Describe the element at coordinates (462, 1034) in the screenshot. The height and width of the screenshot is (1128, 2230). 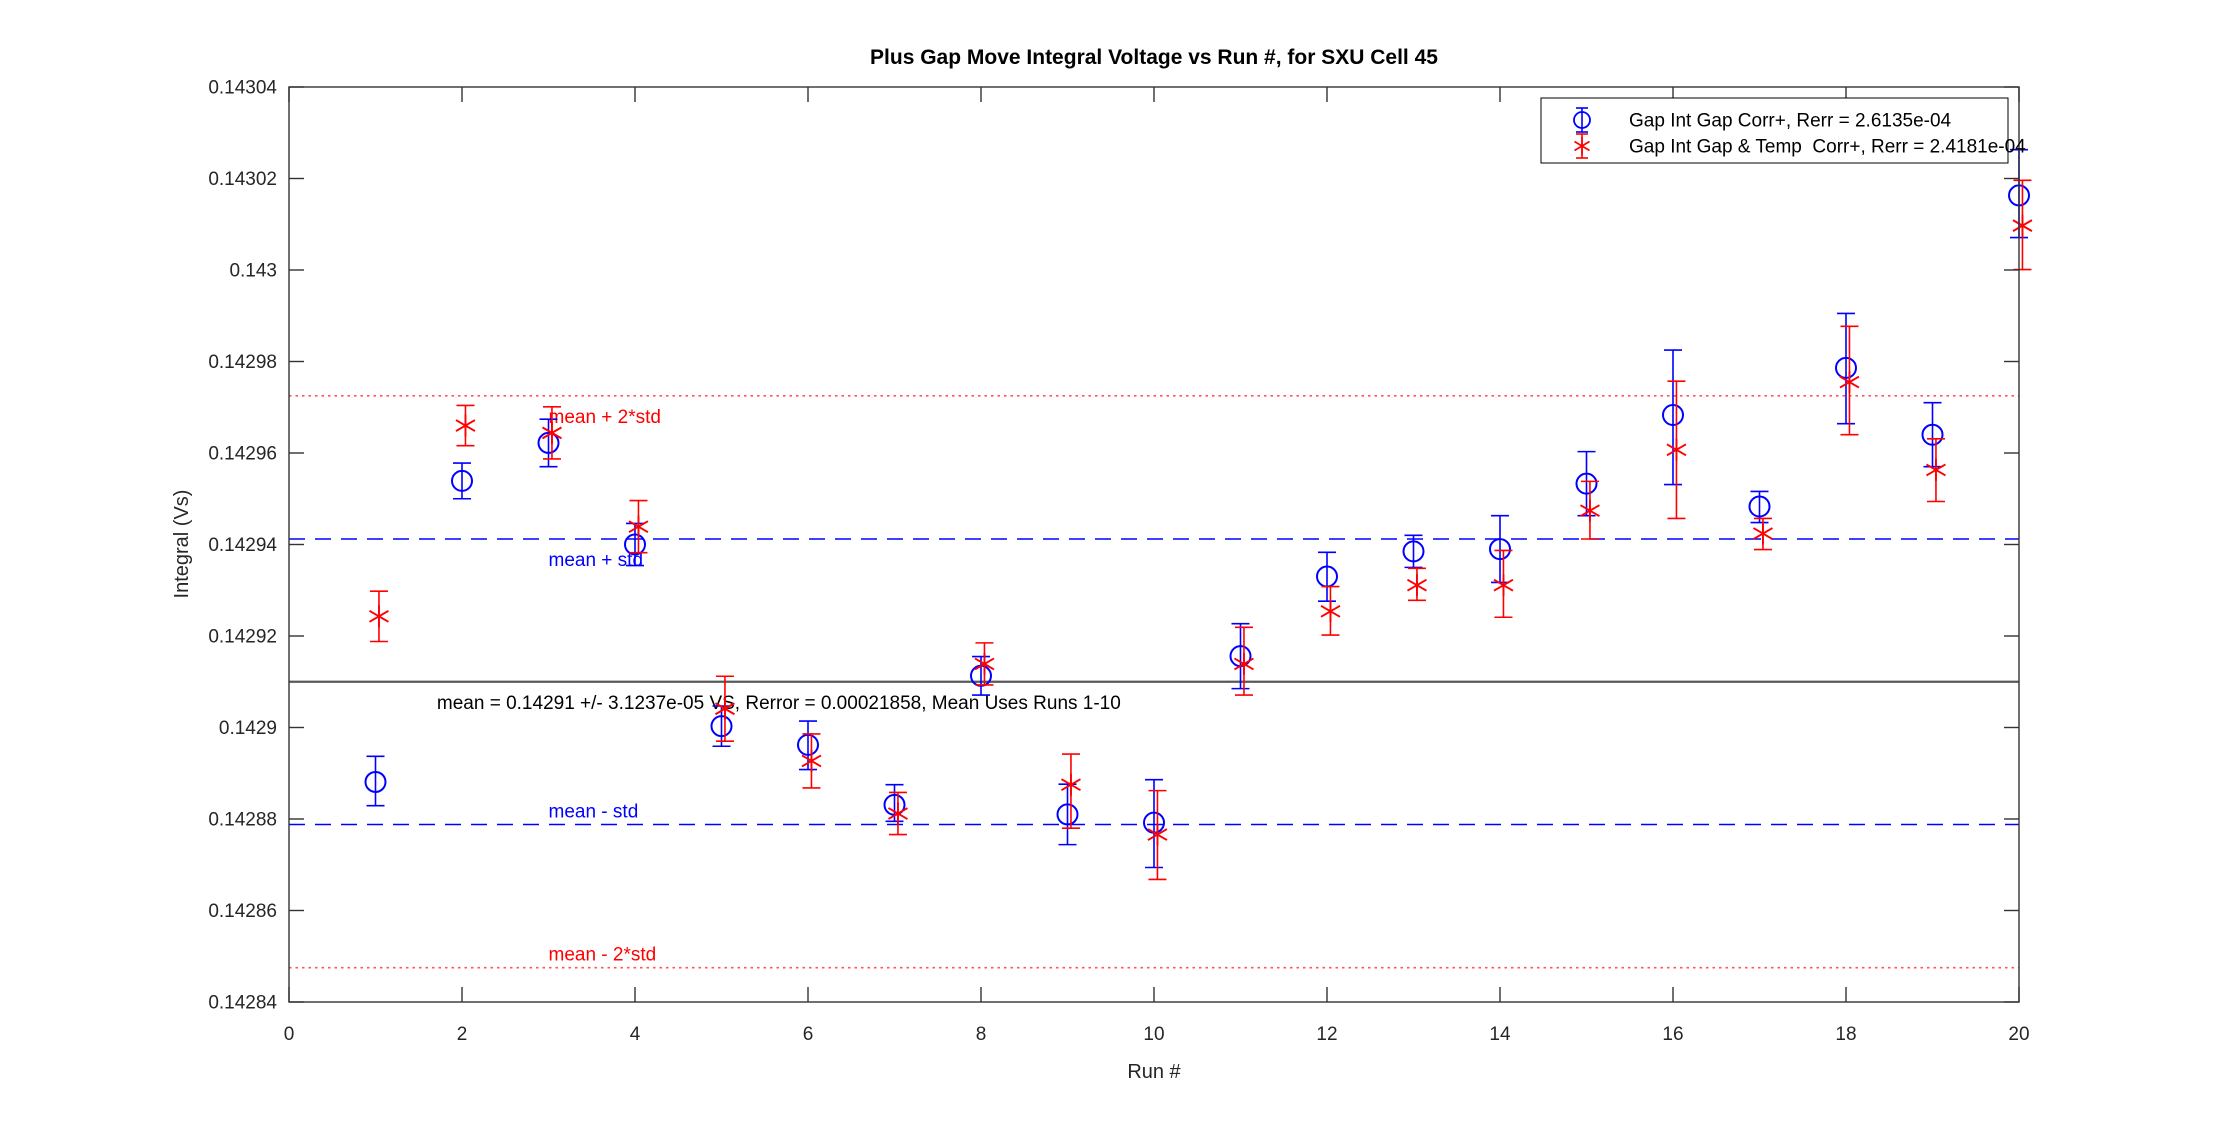
I see `x-tick-label: 2` at that location.